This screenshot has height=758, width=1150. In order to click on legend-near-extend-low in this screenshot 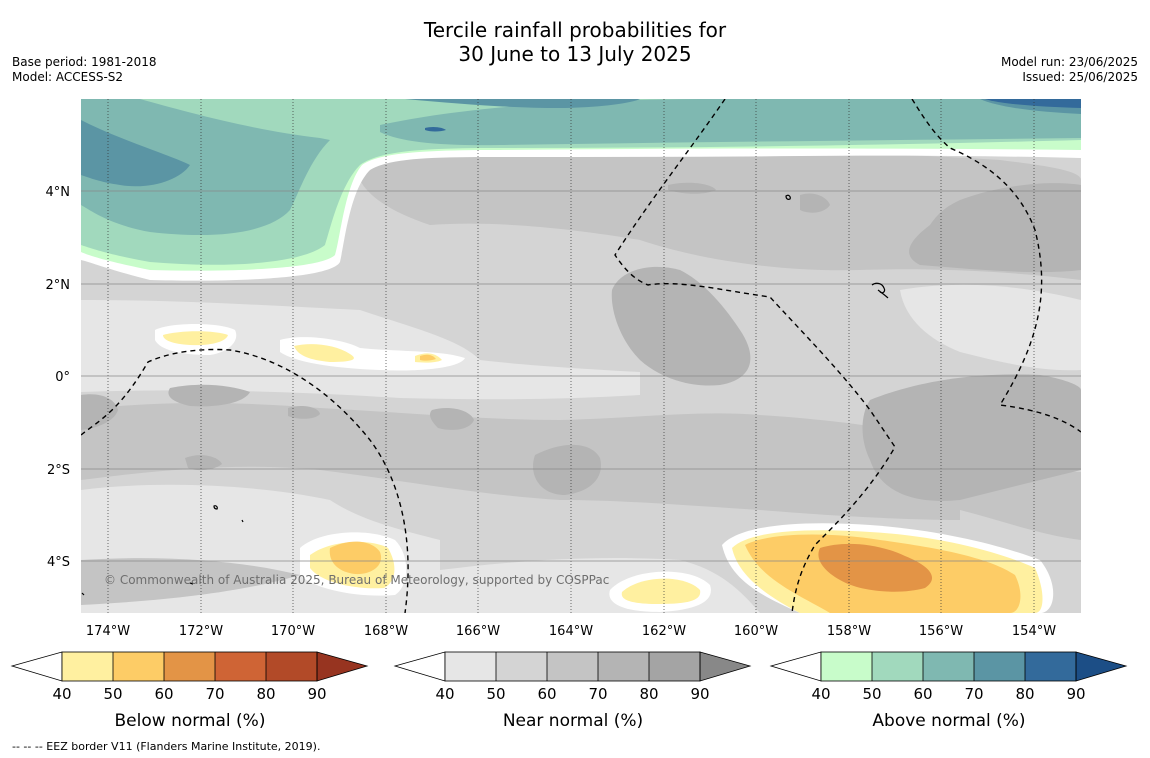, I will do `click(419, 666)`.